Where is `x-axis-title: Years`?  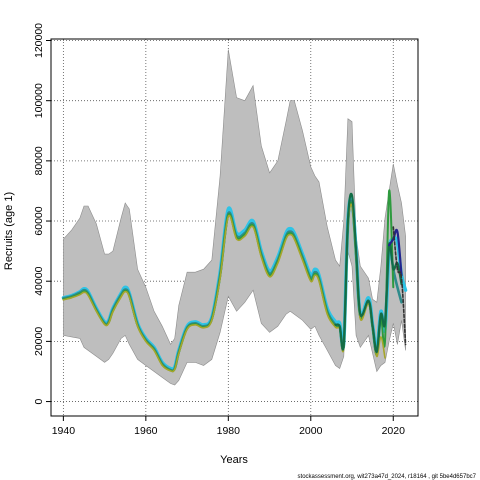
x-axis-title: Years is located at coordinates (234, 460).